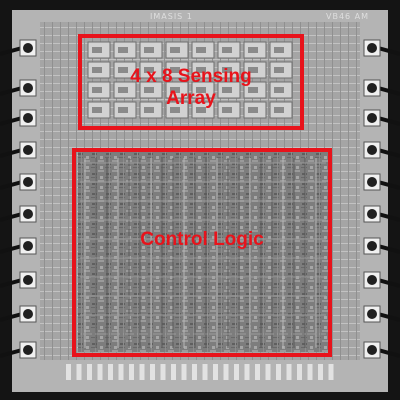  I want to click on sensing-array-highlight-box, so click(191, 82).